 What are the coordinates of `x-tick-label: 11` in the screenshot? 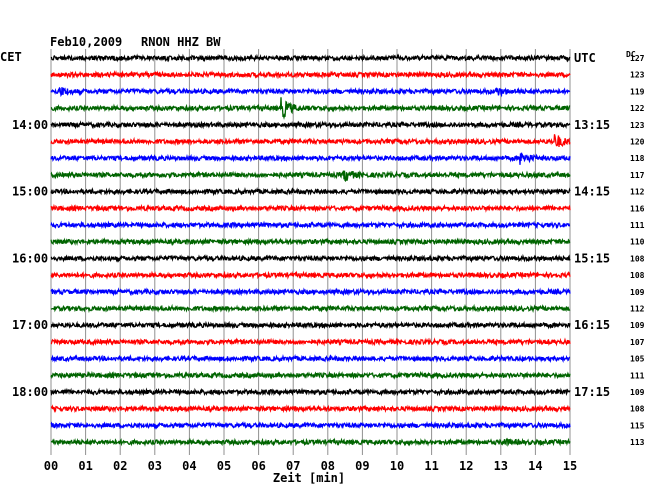 It's located at (431, 466).